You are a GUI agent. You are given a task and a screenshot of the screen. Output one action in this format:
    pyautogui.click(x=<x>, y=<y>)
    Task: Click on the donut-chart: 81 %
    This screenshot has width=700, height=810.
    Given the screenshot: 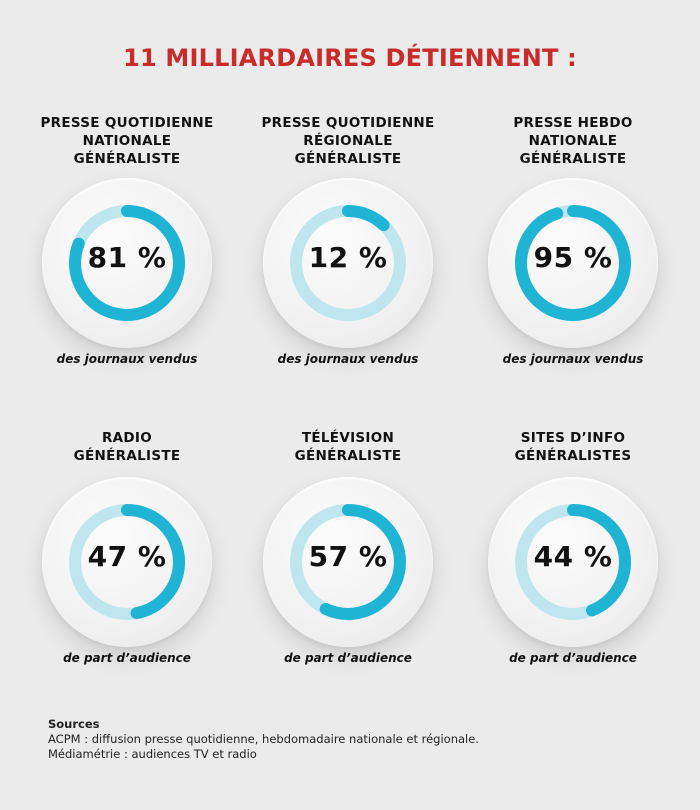 What is the action you would take?
    pyautogui.click(x=127, y=263)
    